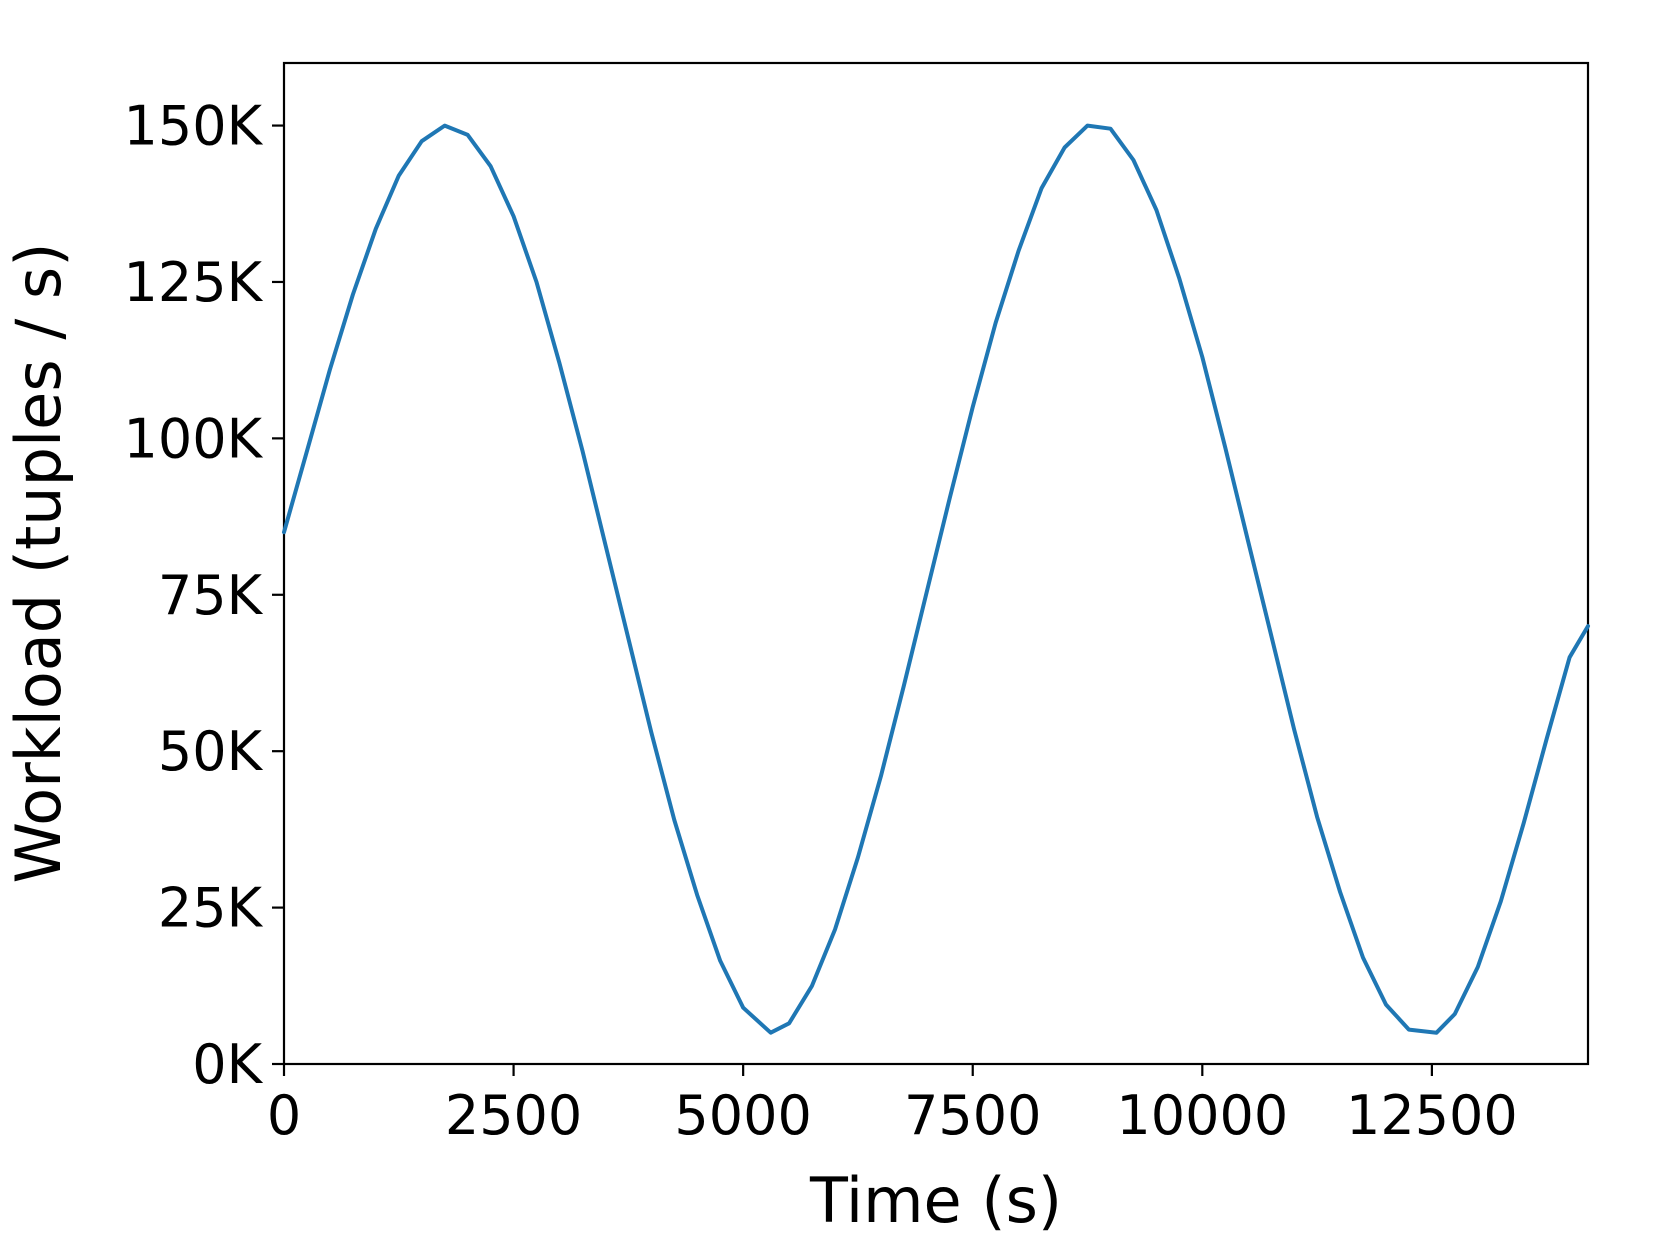  Describe the element at coordinates (211, 751) in the screenshot. I see `y-tick-label: 50K` at that location.